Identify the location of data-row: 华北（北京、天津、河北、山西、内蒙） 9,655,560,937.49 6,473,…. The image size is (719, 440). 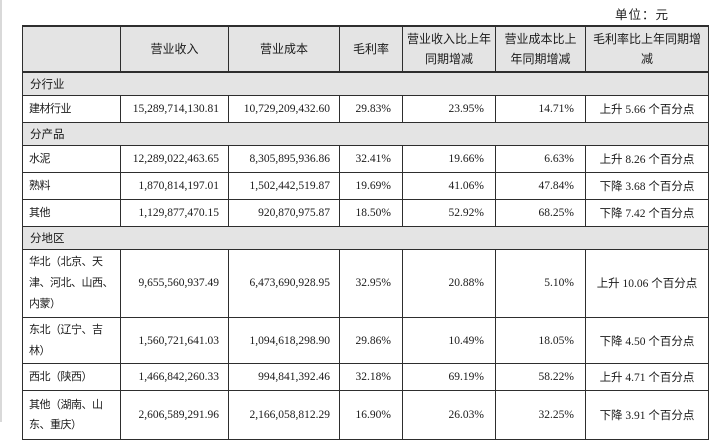
(365, 283).